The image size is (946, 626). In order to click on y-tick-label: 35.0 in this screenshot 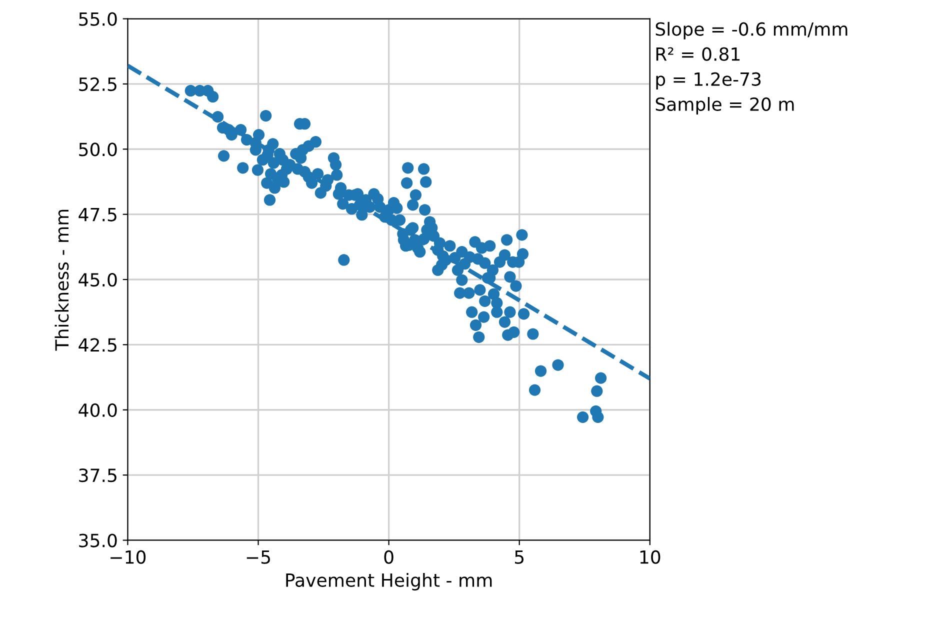, I will do `click(98, 541)`.